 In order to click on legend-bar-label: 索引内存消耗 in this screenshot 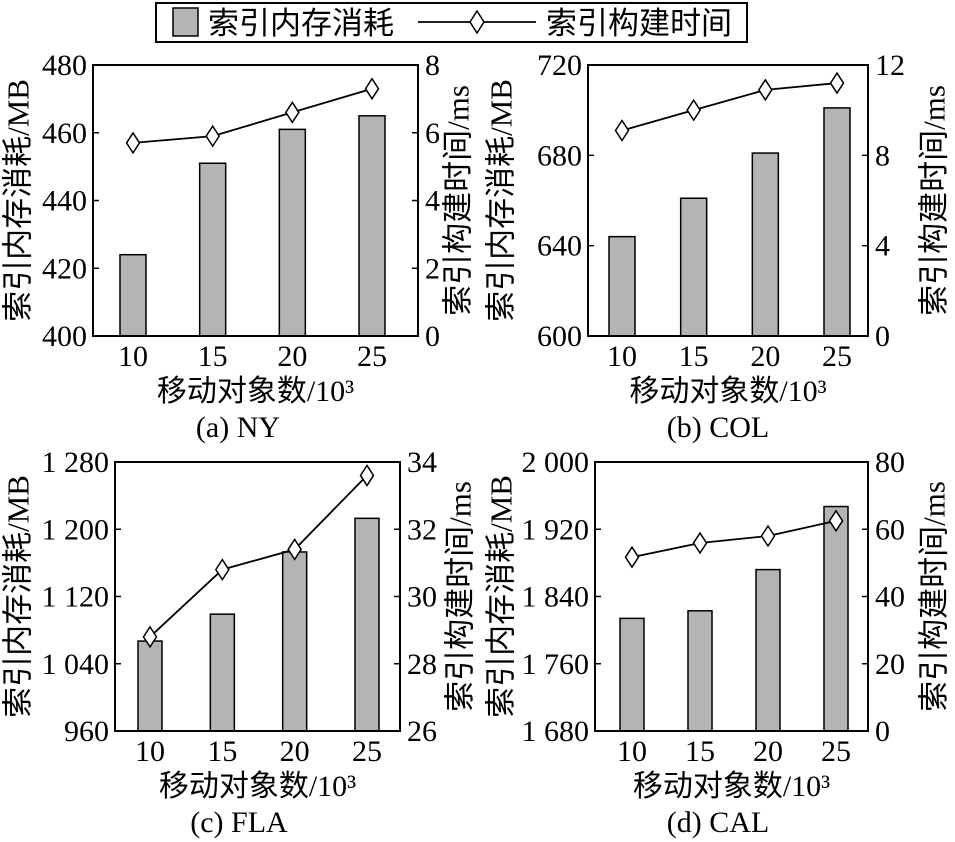, I will do `click(301, 23)`.